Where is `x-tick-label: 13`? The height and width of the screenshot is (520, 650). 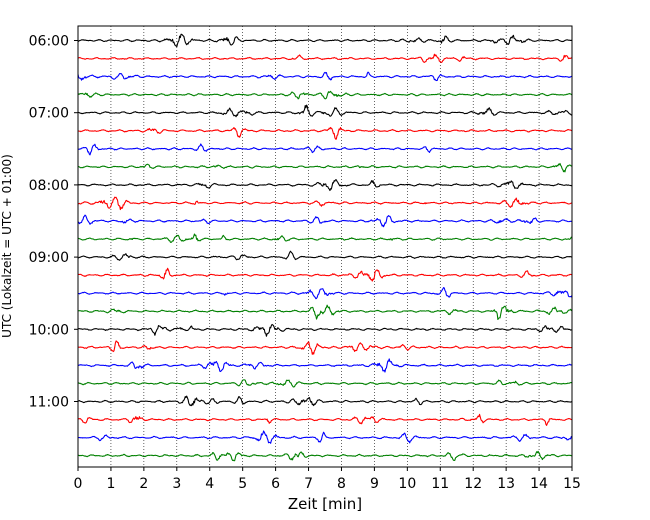 x-tick-label: 13 is located at coordinates (506, 484).